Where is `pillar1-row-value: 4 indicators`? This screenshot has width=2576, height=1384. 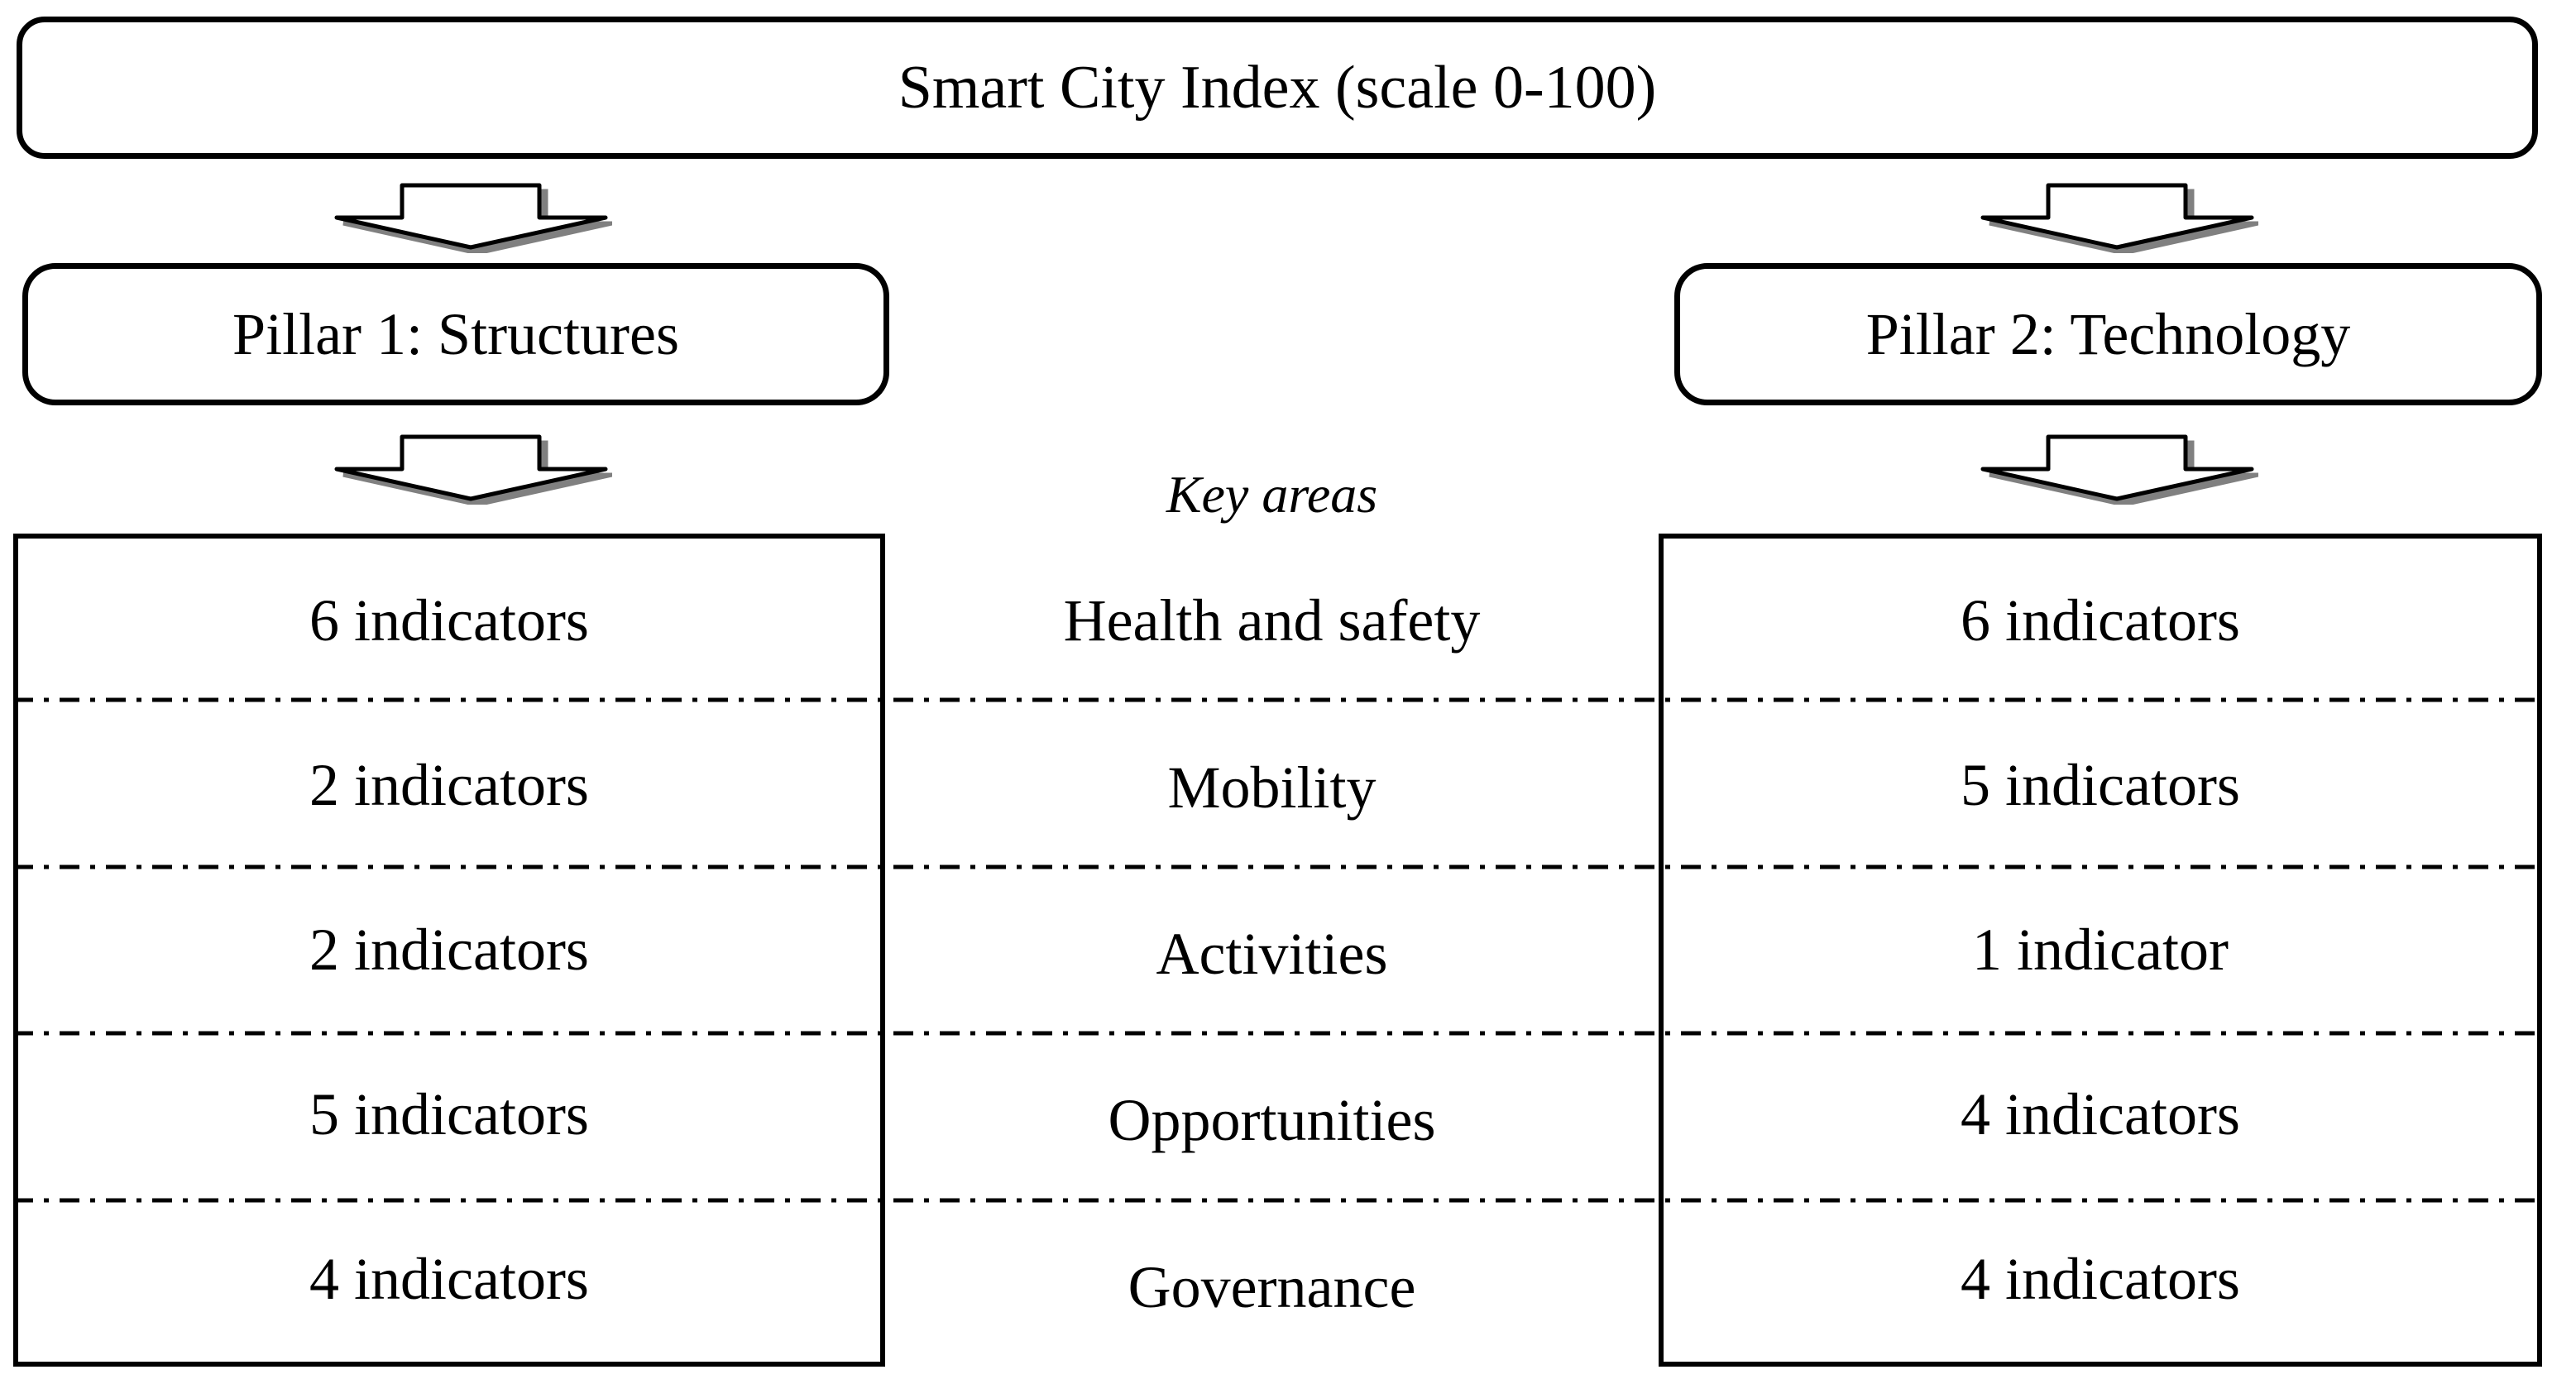 pillar1-row-value: 4 indicators is located at coordinates (449, 1279).